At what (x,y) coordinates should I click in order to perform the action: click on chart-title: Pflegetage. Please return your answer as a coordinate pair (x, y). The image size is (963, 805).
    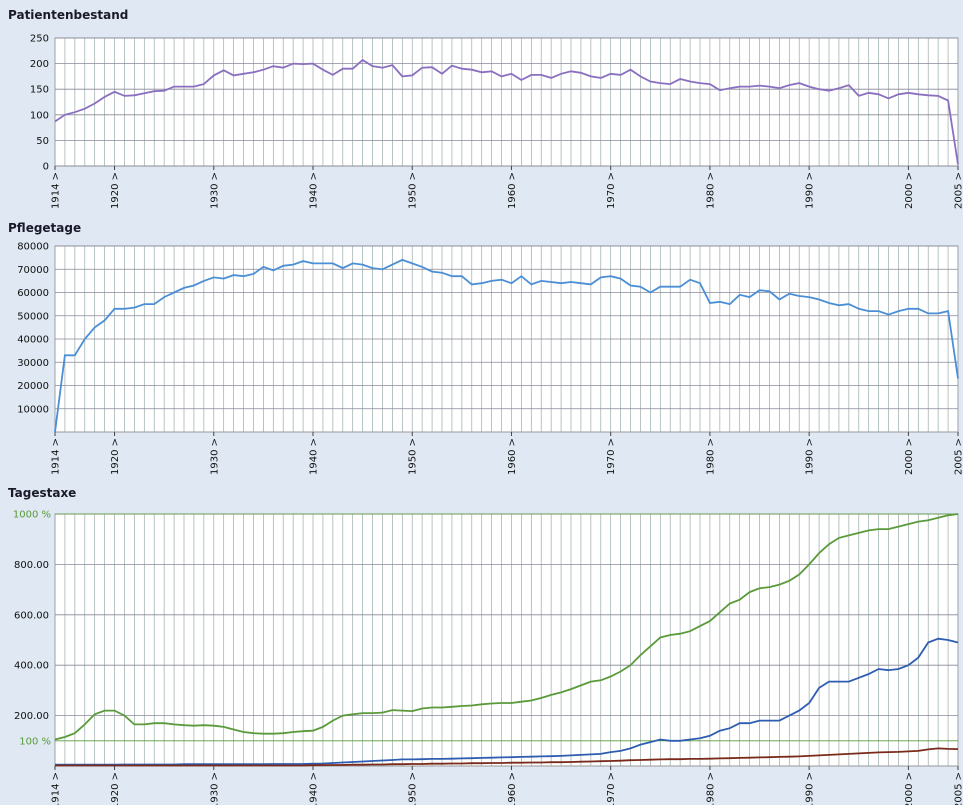
    Looking at the image, I should click on (44, 228).